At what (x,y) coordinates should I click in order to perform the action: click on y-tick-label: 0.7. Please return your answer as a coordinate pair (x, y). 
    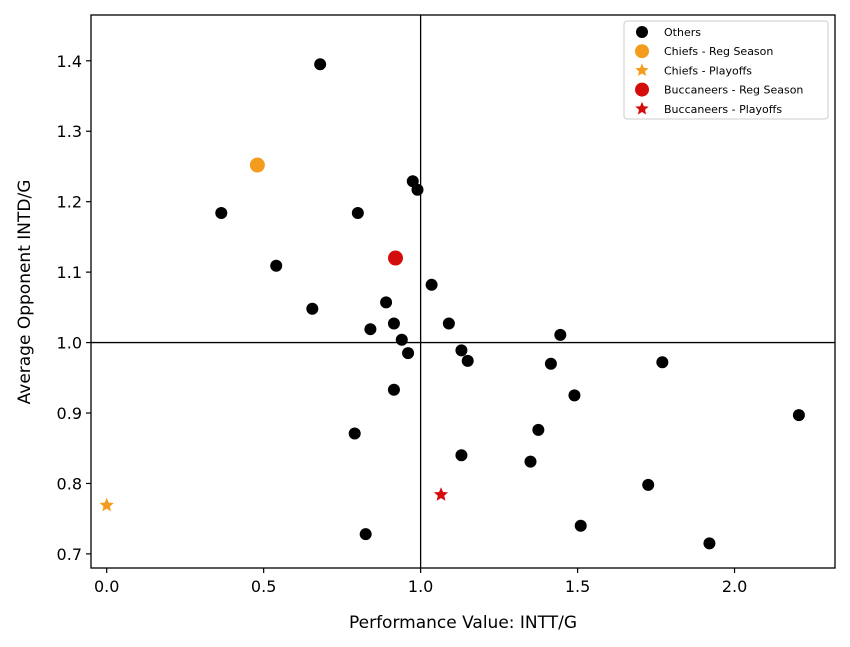
    Looking at the image, I should click on (69, 554).